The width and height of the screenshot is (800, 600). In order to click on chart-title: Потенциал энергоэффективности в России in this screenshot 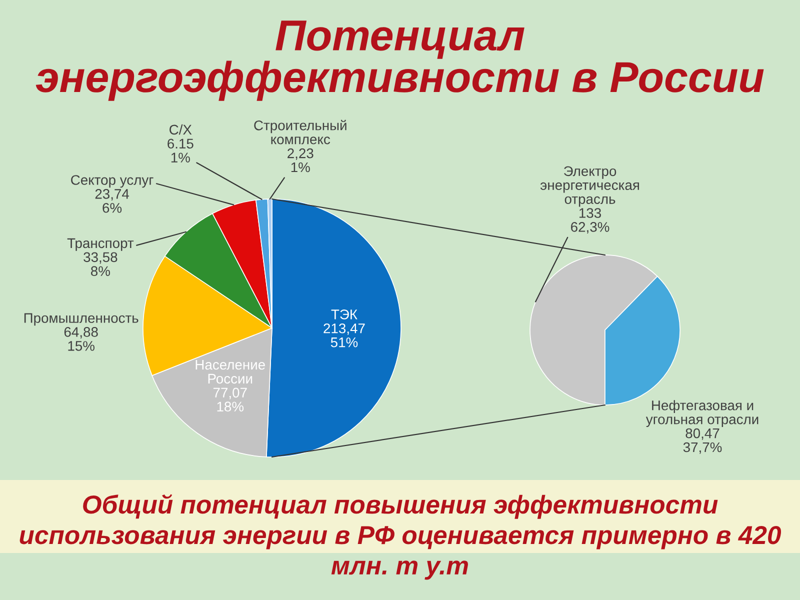, I will do `click(400, 60)`.